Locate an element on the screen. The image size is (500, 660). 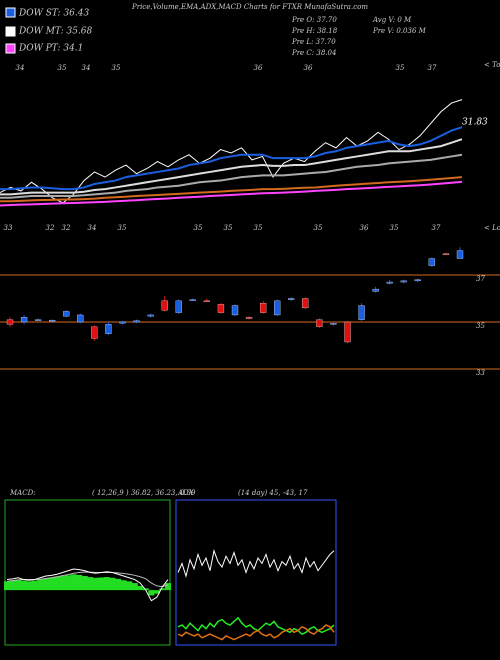
info: Pre V: 0.036 M is located at coordinates (399, 31).